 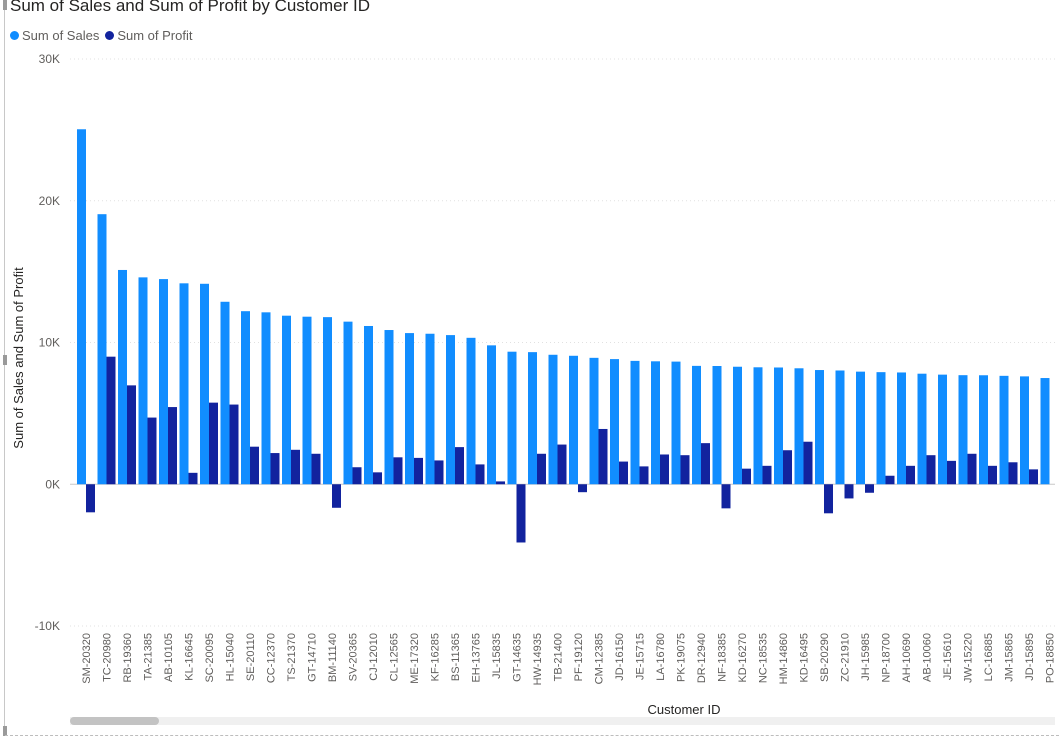 What do you see at coordinates (54, 35) in the screenshot?
I see `legend-item-sales: Sum of Sales` at bounding box center [54, 35].